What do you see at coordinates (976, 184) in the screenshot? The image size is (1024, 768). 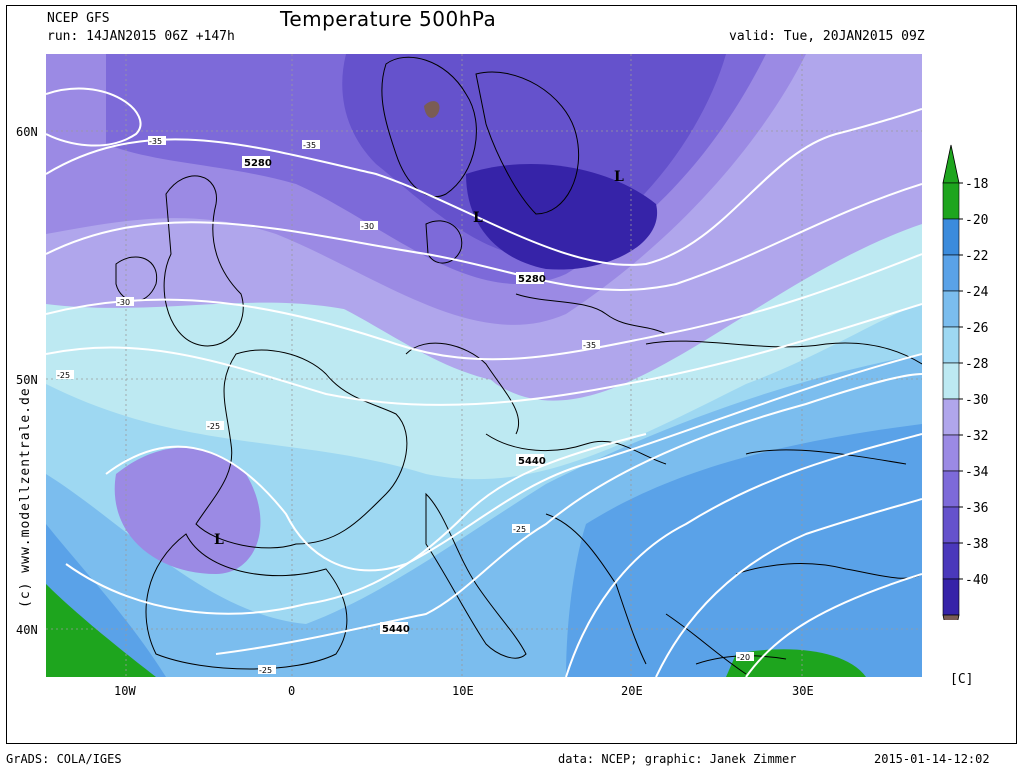 I see `legend-tick-label: -18` at bounding box center [976, 184].